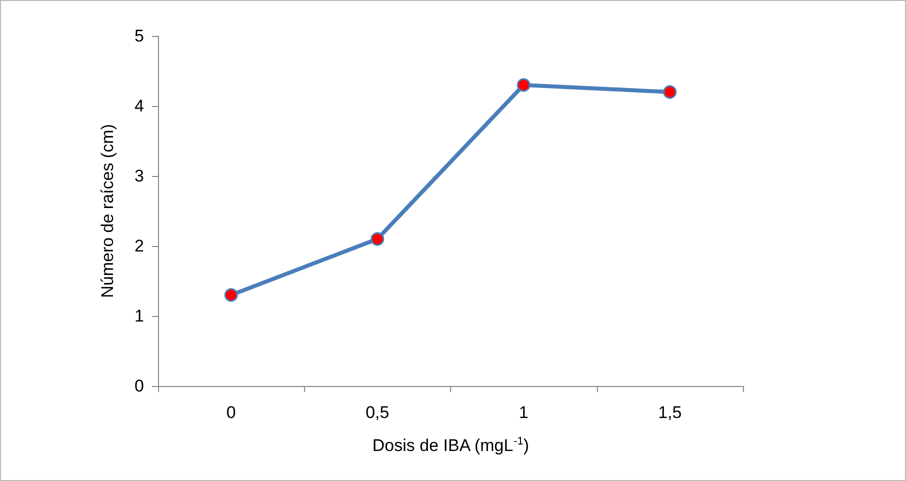 The height and width of the screenshot is (481, 906). What do you see at coordinates (523, 412) in the screenshot?
I see `x-tick-label: 1` at bounding box center [523, 412].